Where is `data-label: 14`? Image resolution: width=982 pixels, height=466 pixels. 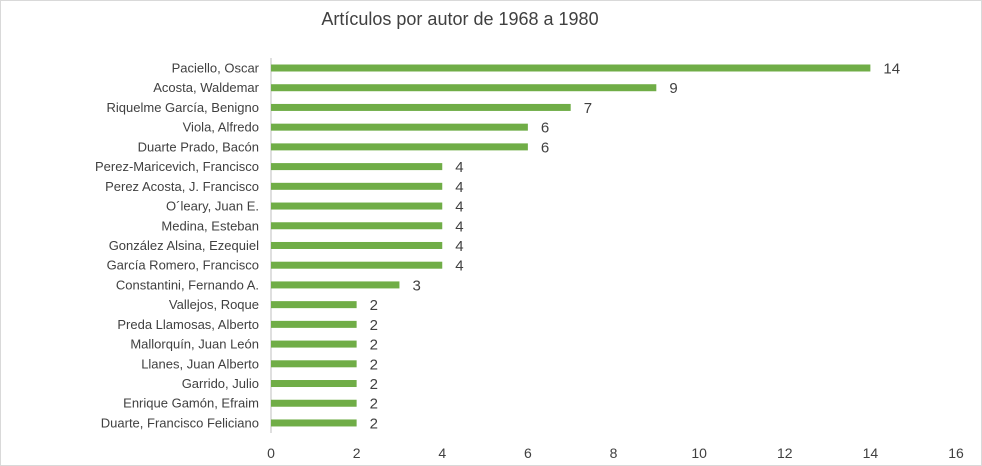 data-label: 14 is located at coordinates (891, 69).